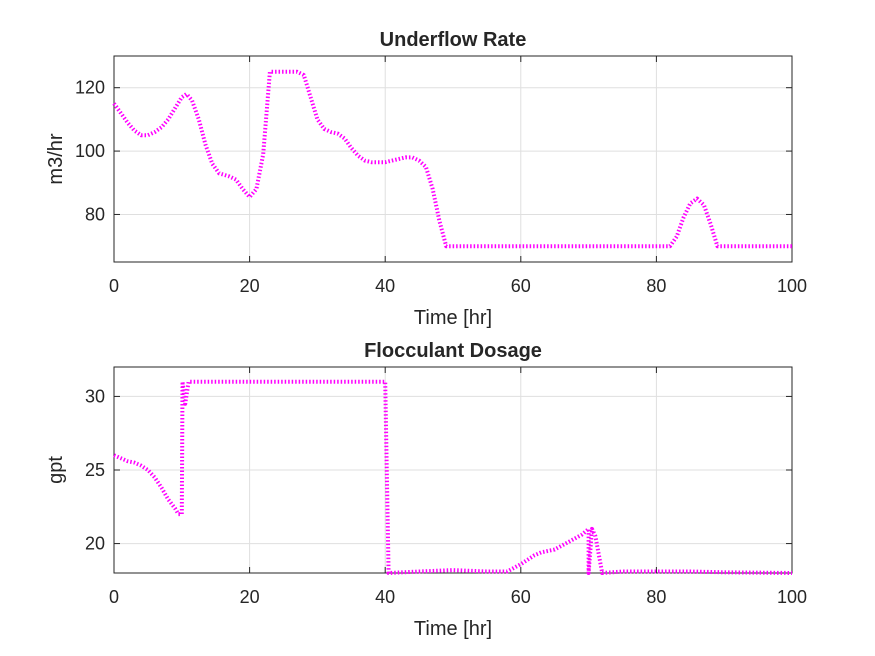 The image size is (875, 656). What do you see at coordinates (90, 88) in the screenshot?
I see `y-tick-label: 120` at bounding box center [90, 88].